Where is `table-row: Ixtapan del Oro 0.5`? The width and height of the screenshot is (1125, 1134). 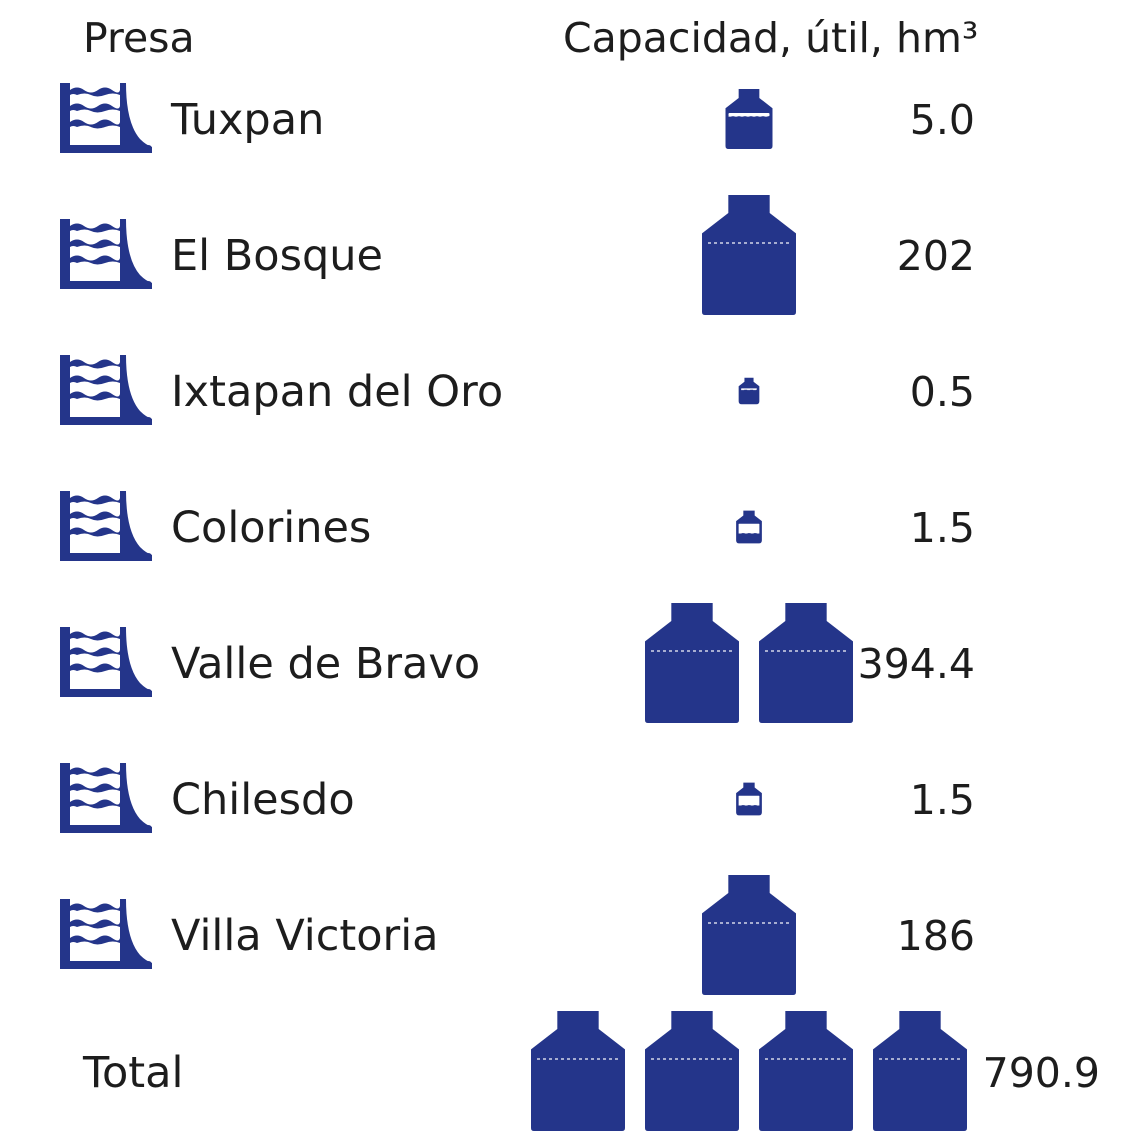 table-row: Ixtapan del Oro 0.5 is located at coordinates (517, 390).